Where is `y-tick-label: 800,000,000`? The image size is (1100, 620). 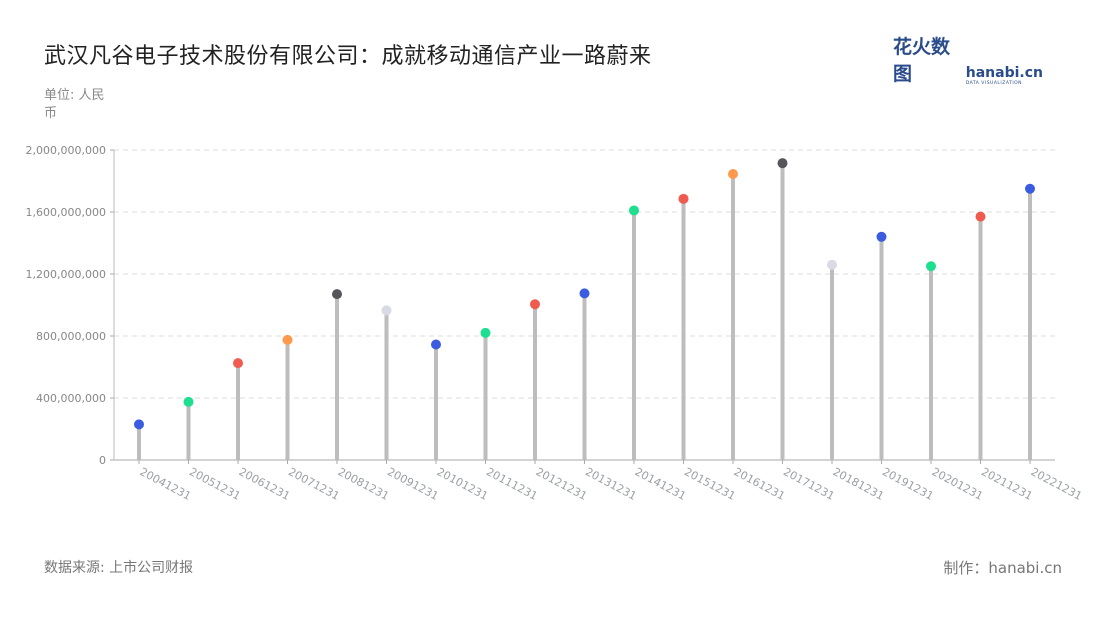 y-tick-label: 800,000,000 is located at coordinates (71, 336).